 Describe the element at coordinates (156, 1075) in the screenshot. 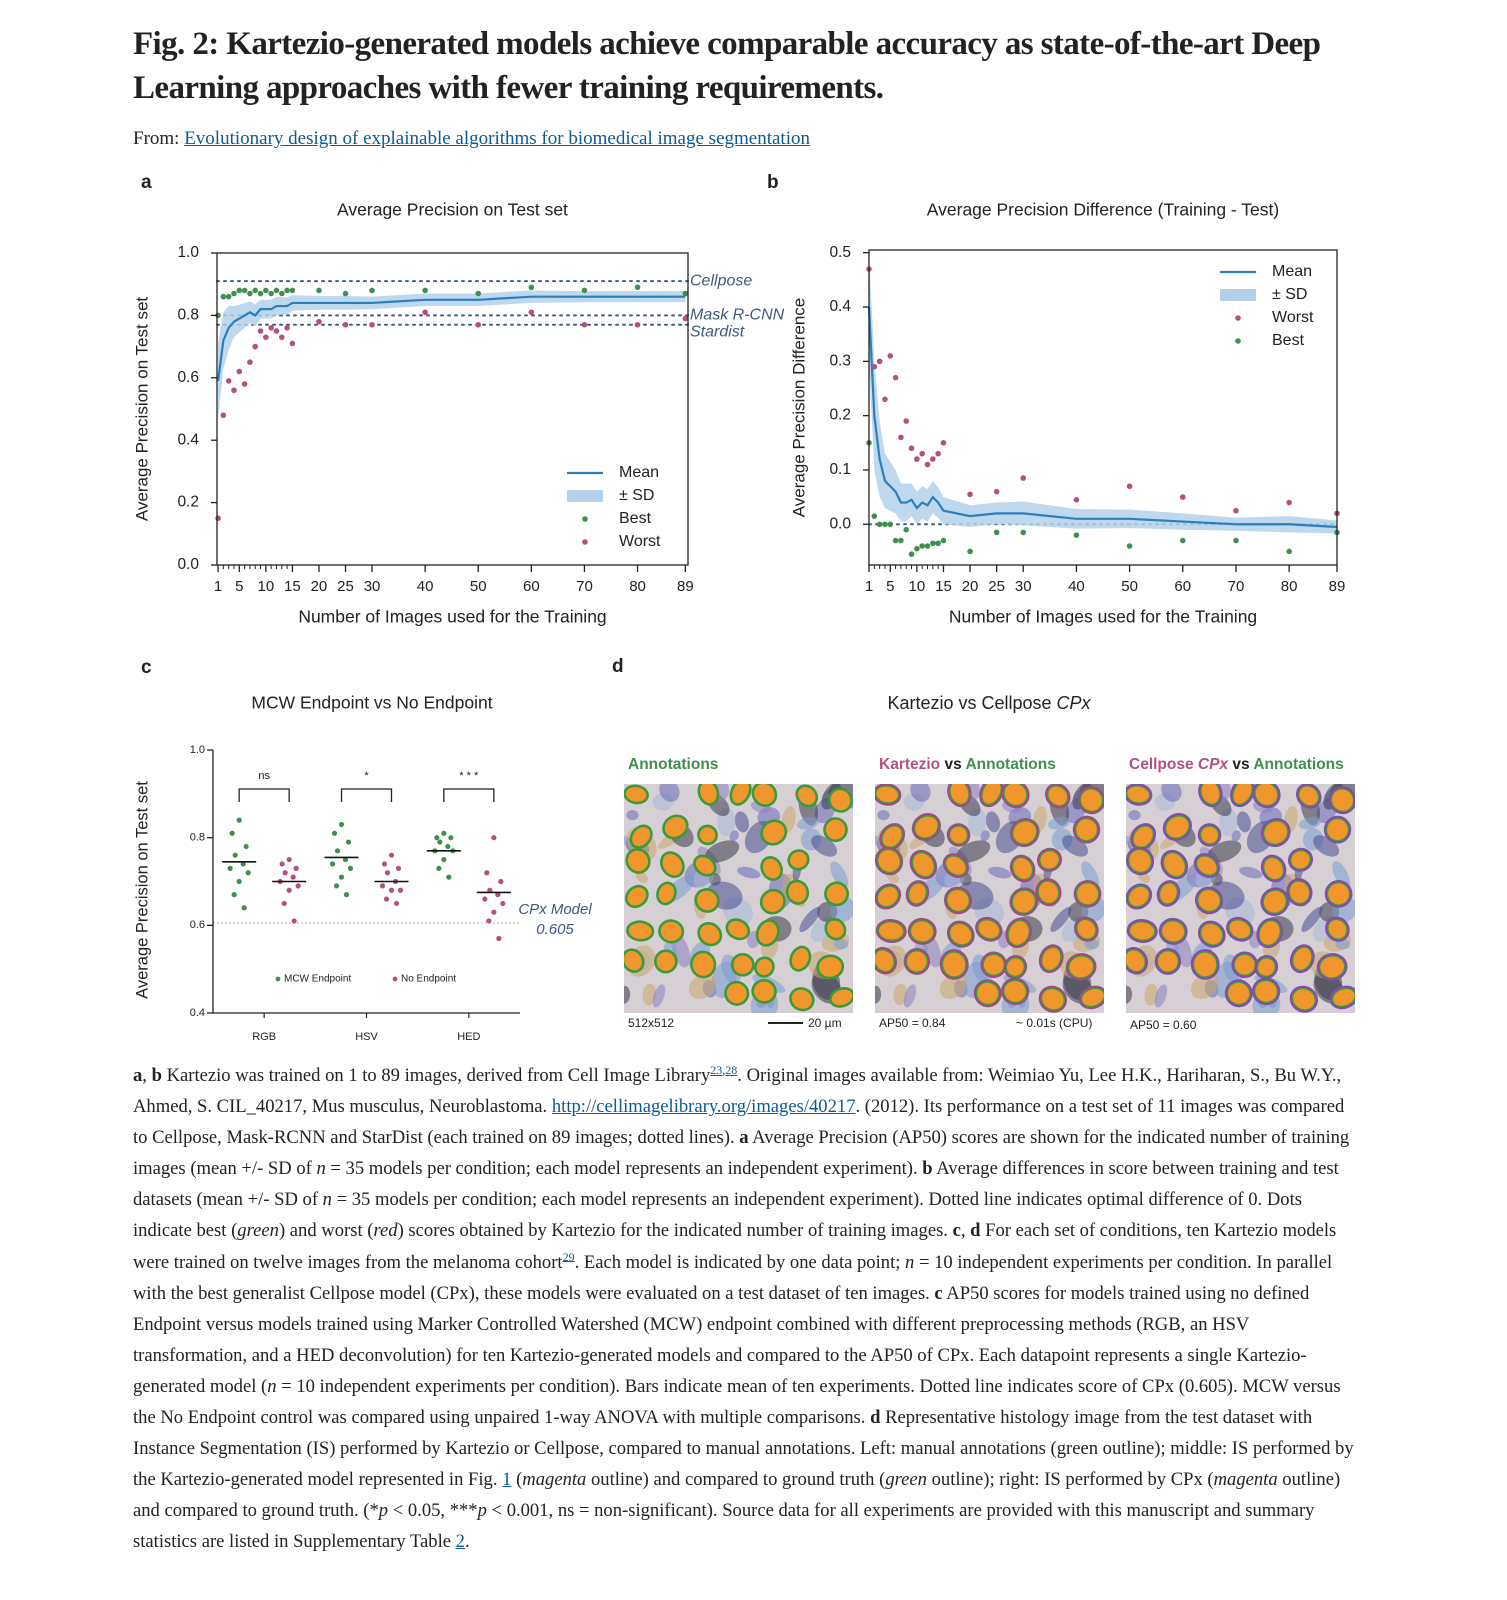

I see `caption-text: b` at that location.